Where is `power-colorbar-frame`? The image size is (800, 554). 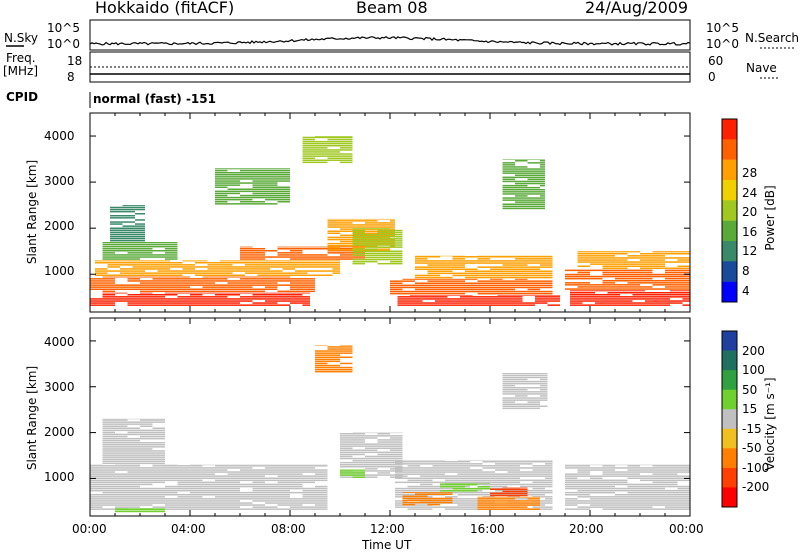 power-colorbar-frame is located at coordinates (729, 210).